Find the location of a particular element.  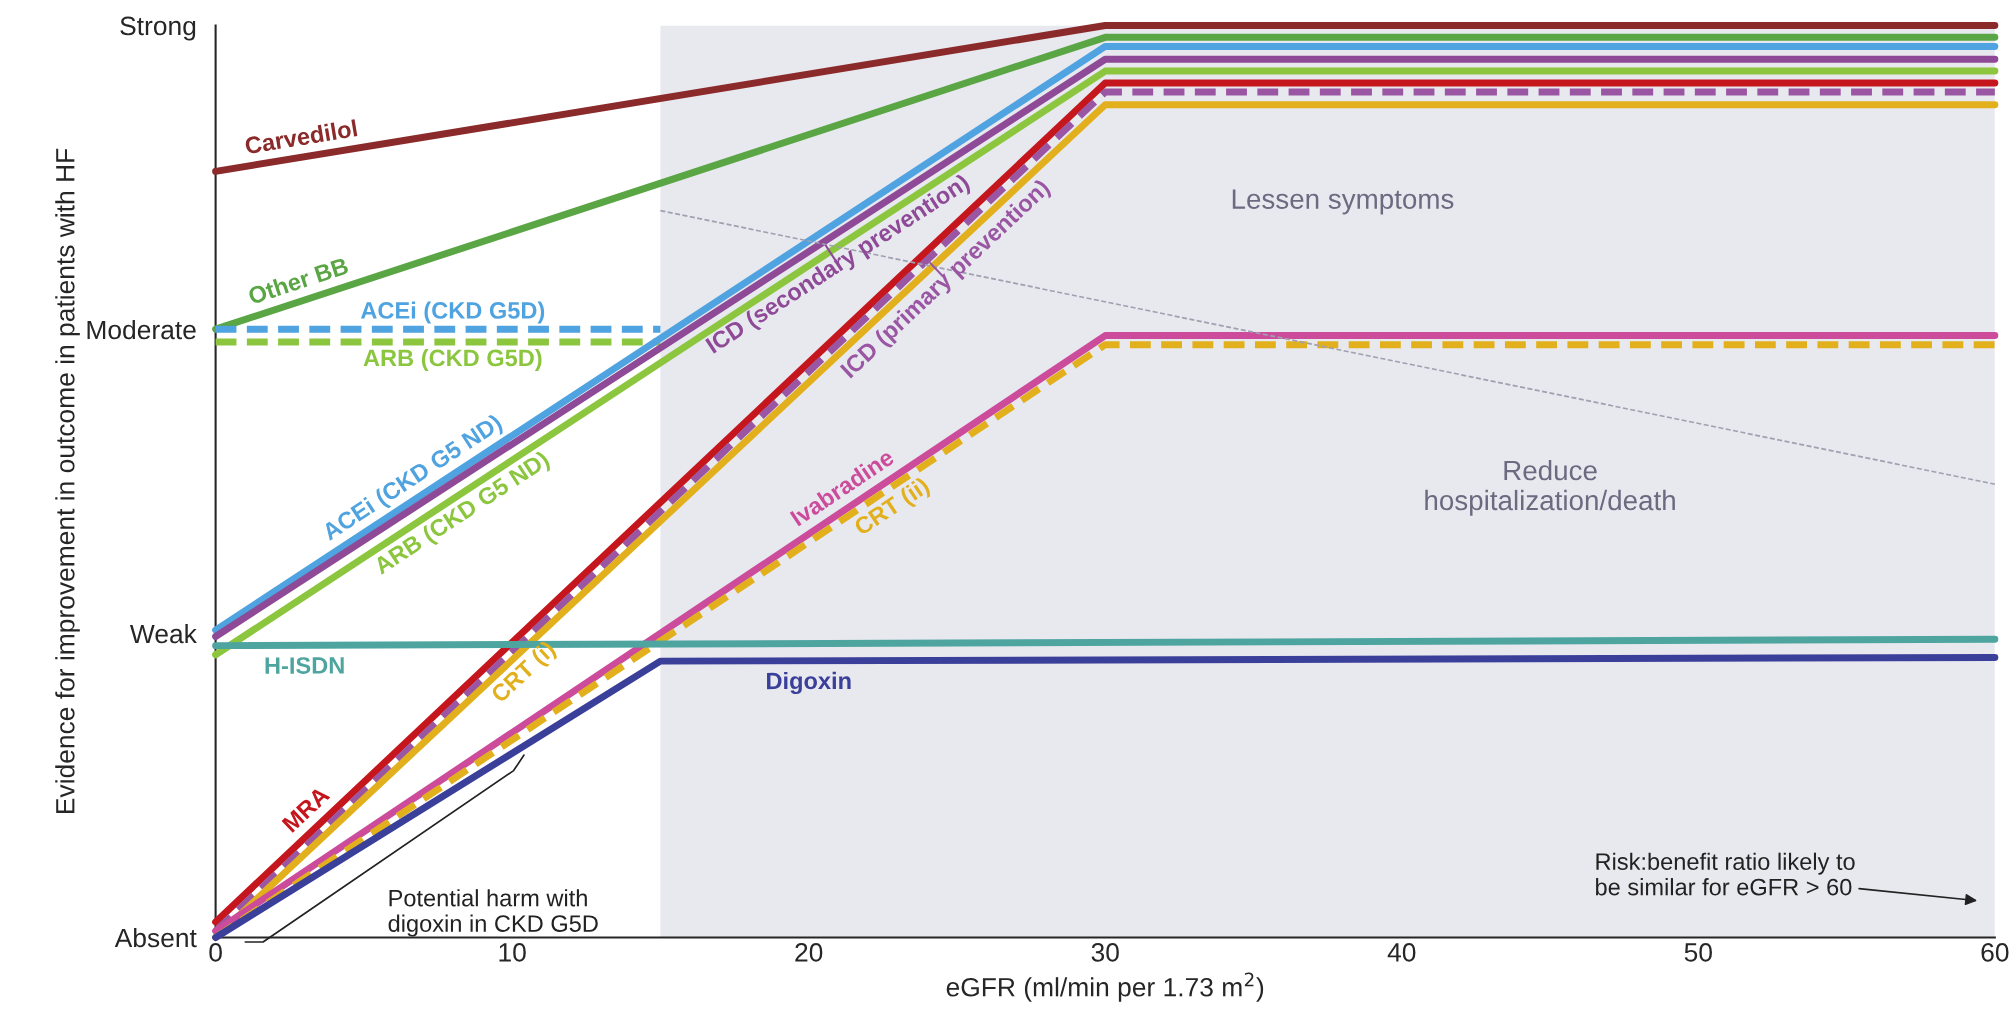

text: Carvedilol is located at coordinates (301, 137).